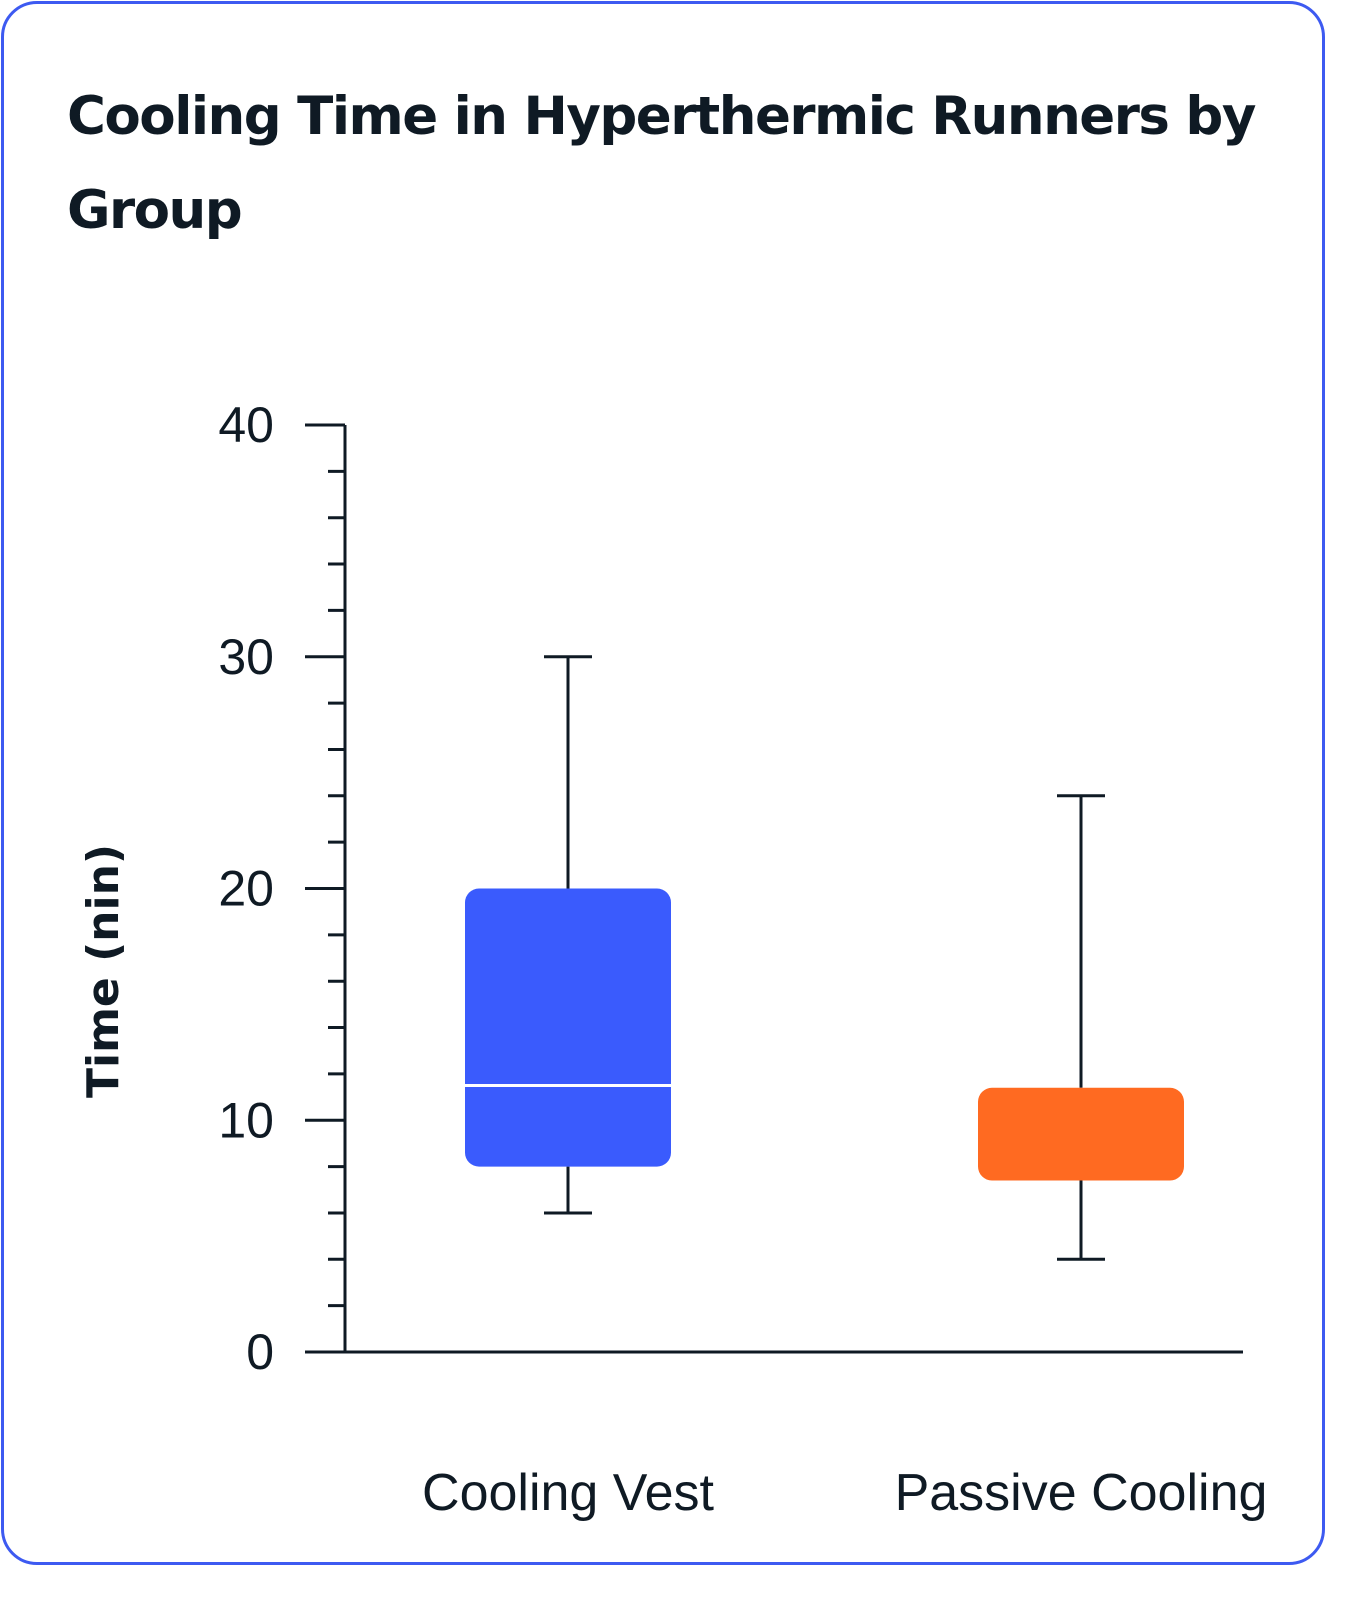  Describe the element at coordinates (246, 1120) in the screenshot. I see `y-tick-label: 10` at that location.